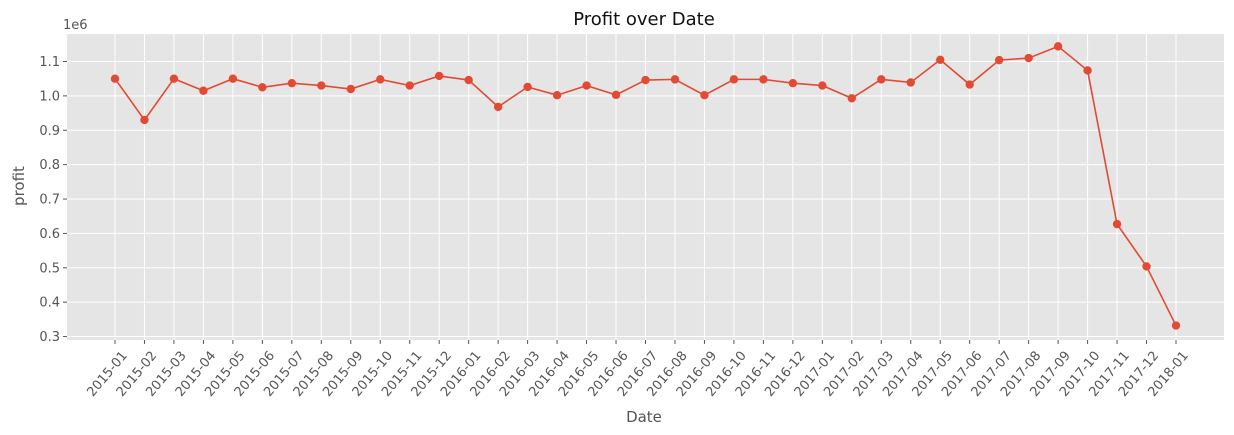 This screenshot has width=1234, height=435. Describe the element at coordinates (49, 234) in the screenshot. I see `y-tick-label: 0.6` at that location.